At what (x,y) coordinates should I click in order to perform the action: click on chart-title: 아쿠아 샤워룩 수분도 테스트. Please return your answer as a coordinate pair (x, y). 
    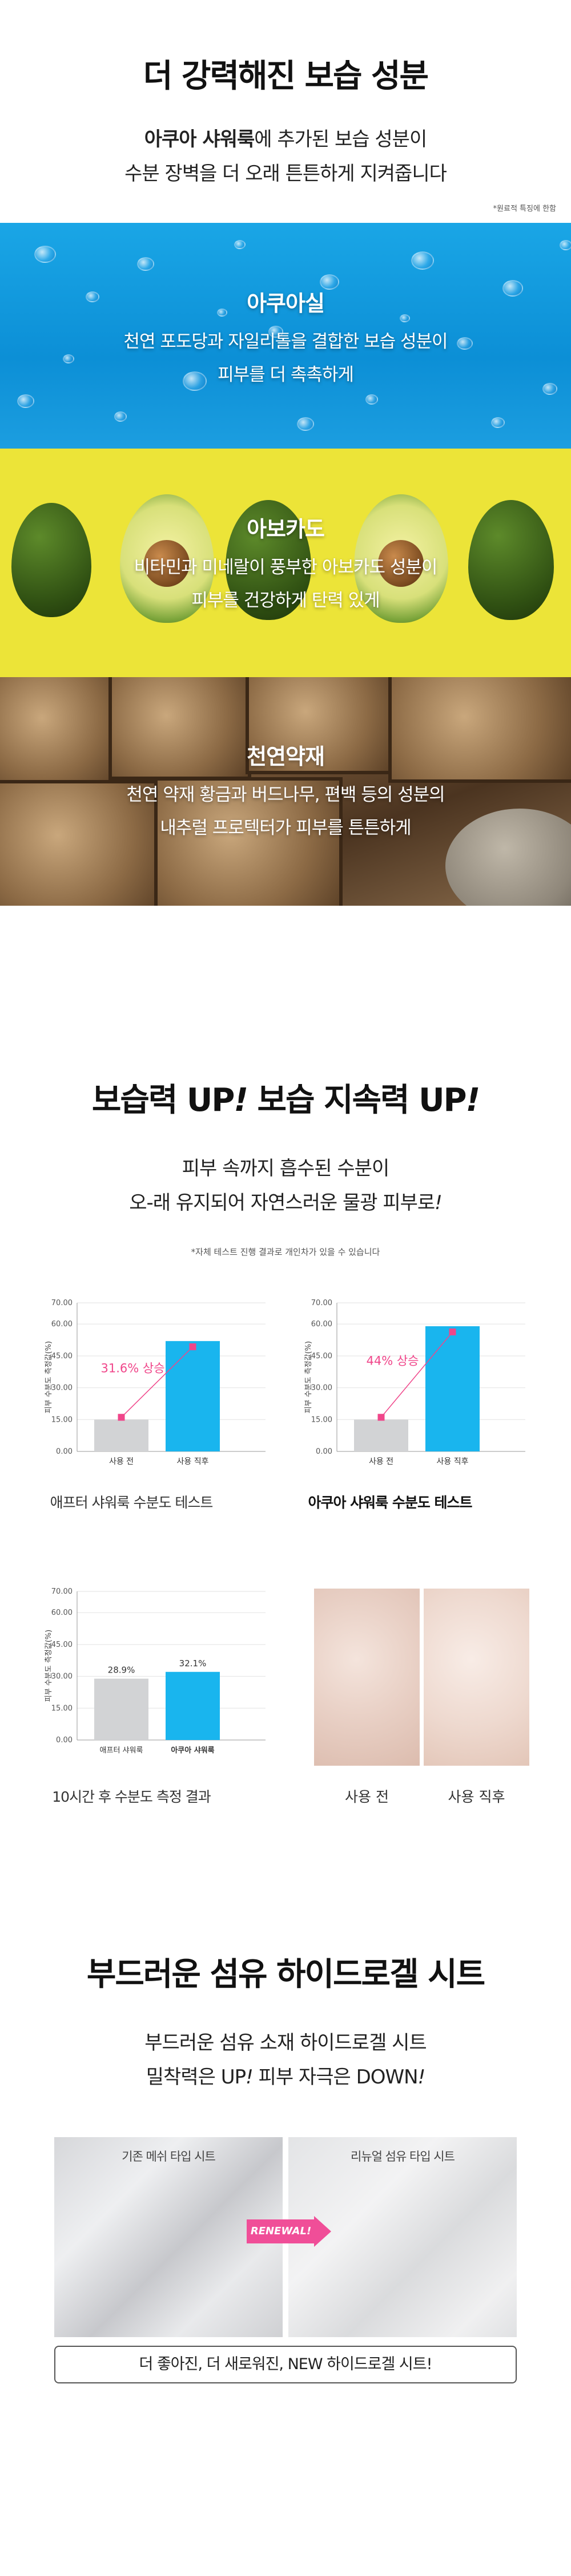
    Looking at the image, I should click on (390, 1502).